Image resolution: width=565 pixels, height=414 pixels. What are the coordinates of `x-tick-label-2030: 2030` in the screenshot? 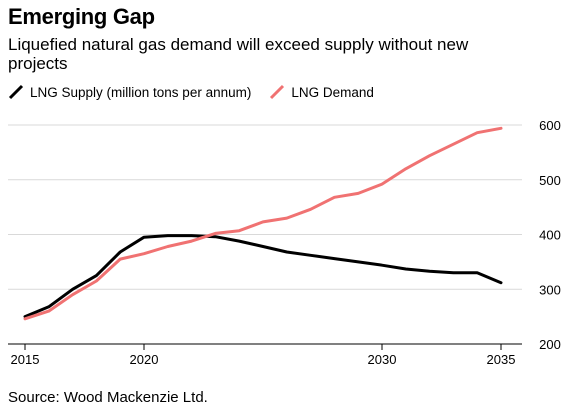 It's located at (382, 359).